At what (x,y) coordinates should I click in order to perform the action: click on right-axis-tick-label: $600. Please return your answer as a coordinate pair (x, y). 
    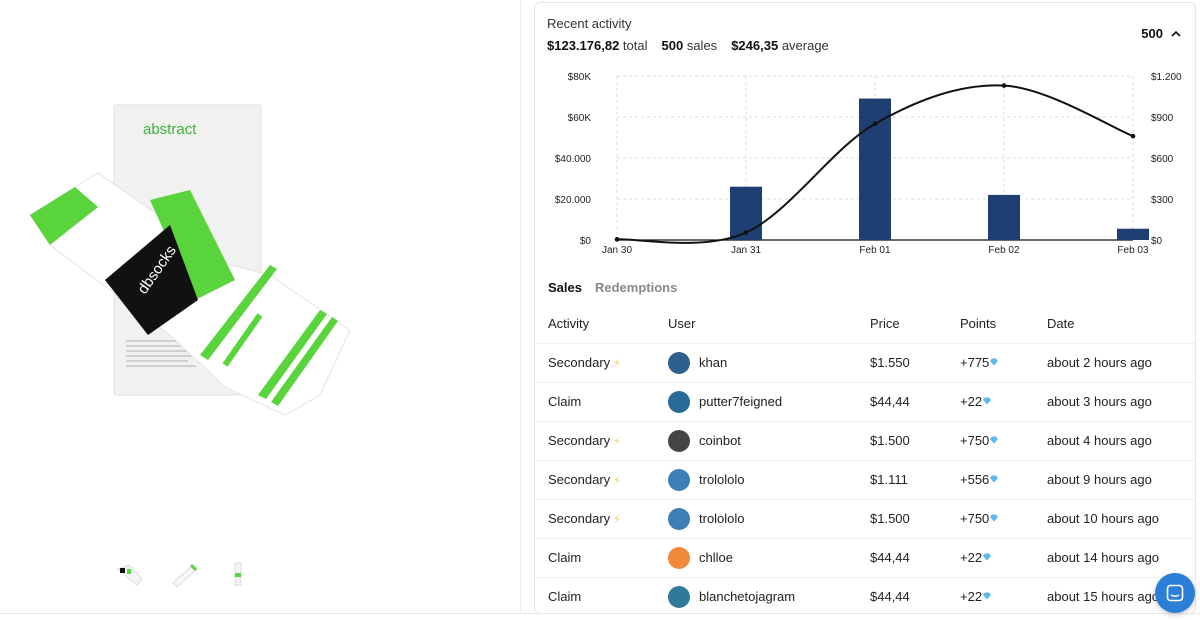
    Looking at the image, I should click on (1162, 159).